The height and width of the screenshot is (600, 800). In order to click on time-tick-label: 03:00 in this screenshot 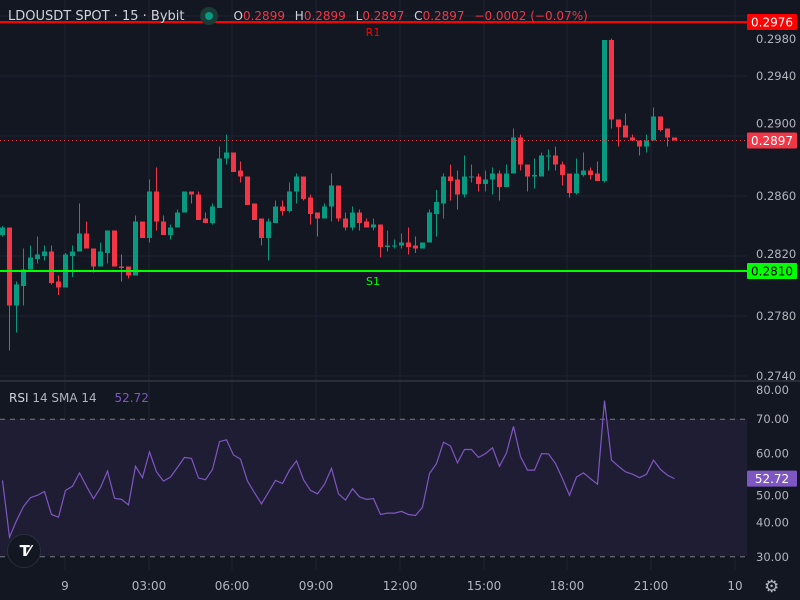, I will do `click(149, 586)`.